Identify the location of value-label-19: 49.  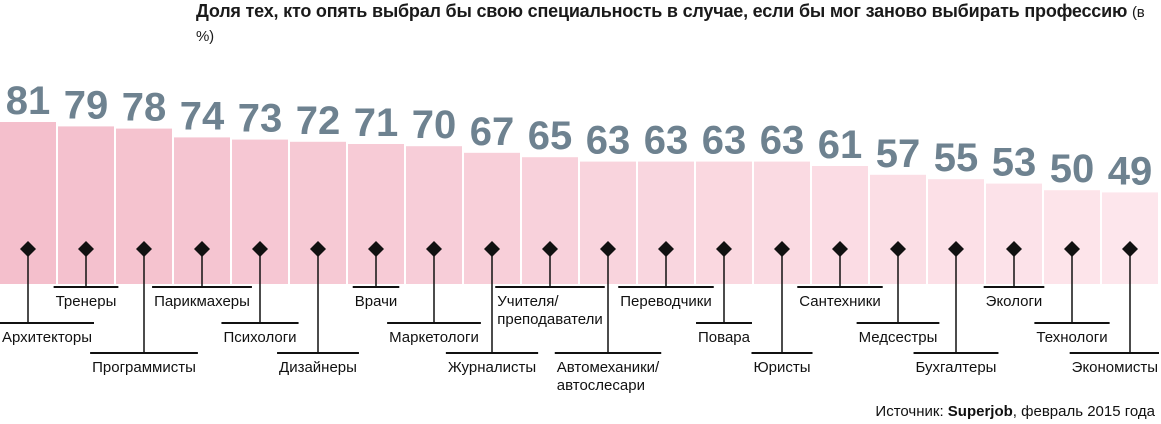
(1130, 171).